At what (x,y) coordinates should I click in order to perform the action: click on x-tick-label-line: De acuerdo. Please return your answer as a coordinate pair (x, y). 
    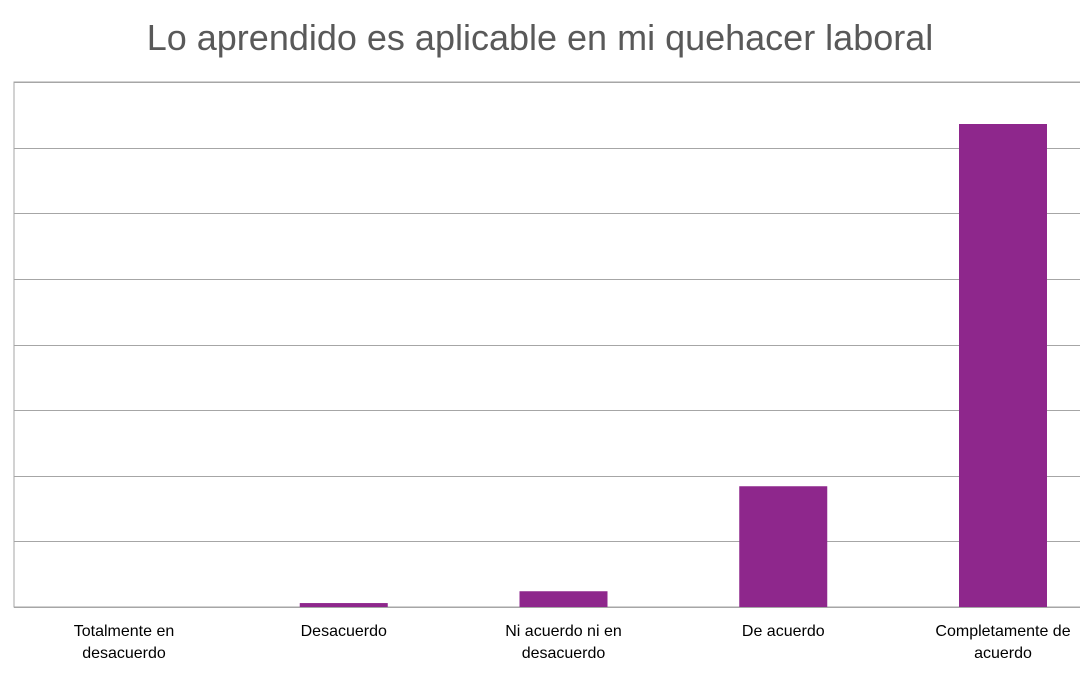
    Looking at the image, I should click on (783, 631).